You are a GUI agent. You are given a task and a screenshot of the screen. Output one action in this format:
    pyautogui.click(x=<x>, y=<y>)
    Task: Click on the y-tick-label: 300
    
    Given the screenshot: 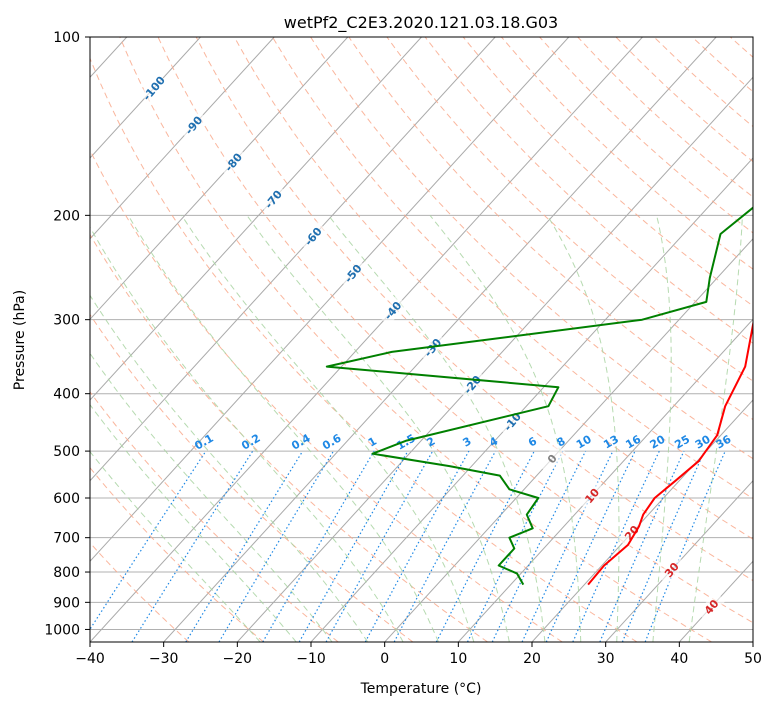 What is the action you would take?
    pyautogui.click(x=66, y=321)
    